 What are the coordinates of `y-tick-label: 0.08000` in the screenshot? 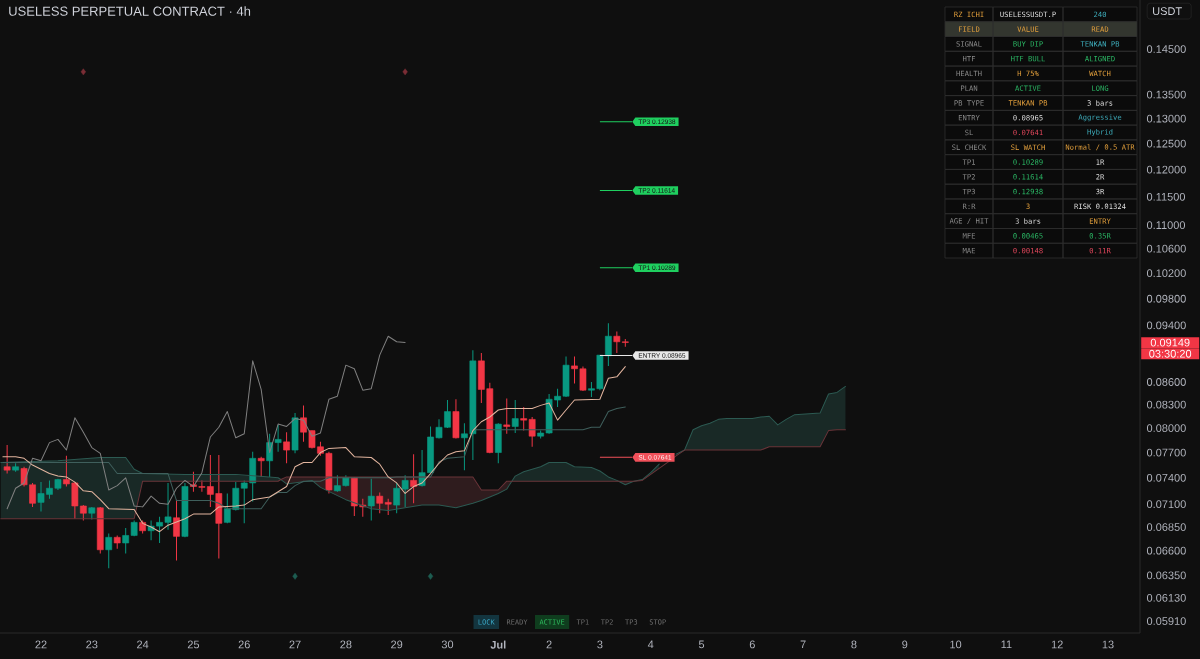 It's located at (1166, 428).